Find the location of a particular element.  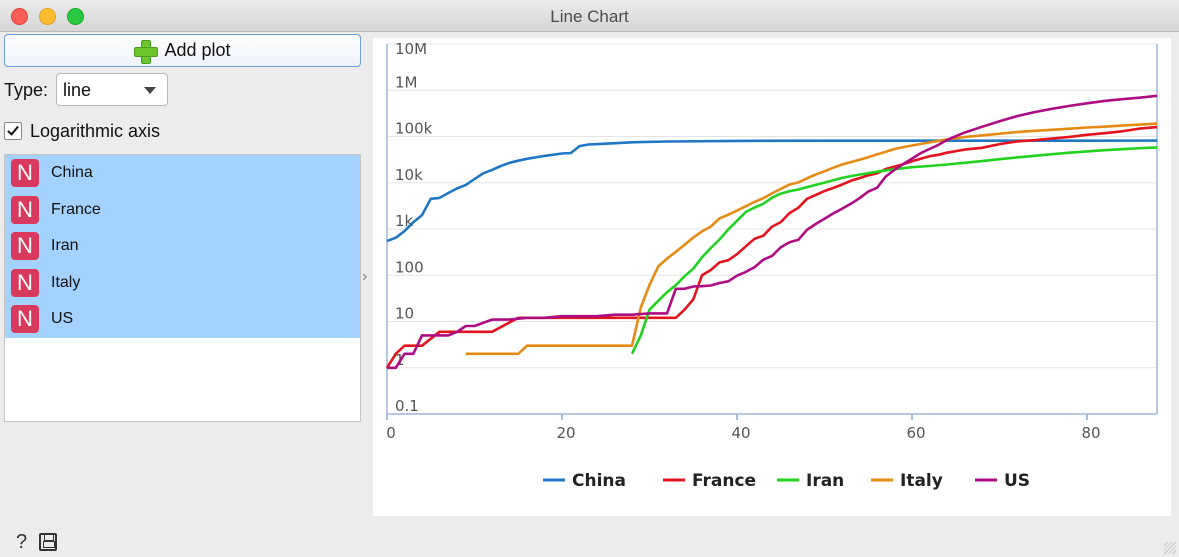

y-tick-label: 10M is located at coordinates (411, 49).